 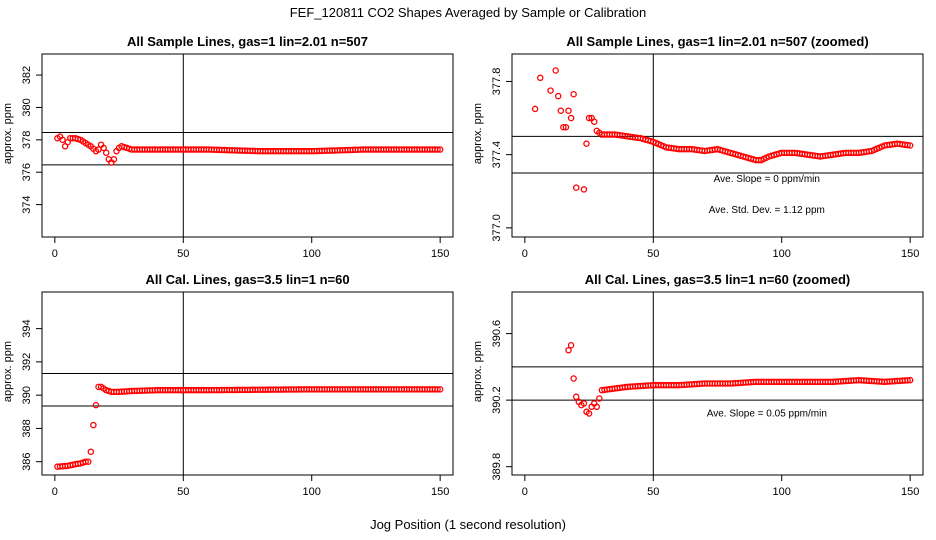 I want to click on y-tick-label: 390.6, so click(x=497, y=334).